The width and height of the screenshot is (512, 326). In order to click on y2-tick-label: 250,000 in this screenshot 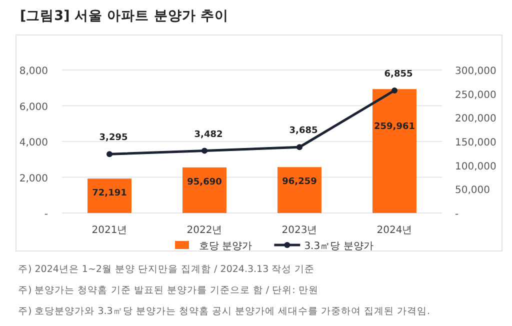, I will do `click(475, 95)`.